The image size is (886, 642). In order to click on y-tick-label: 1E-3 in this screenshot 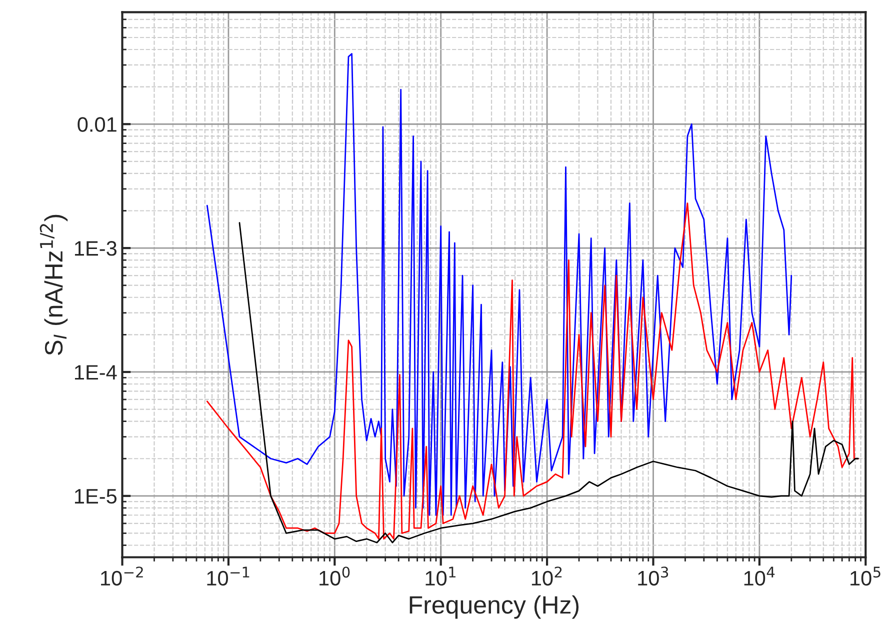, I will do `click(95, 248)`.